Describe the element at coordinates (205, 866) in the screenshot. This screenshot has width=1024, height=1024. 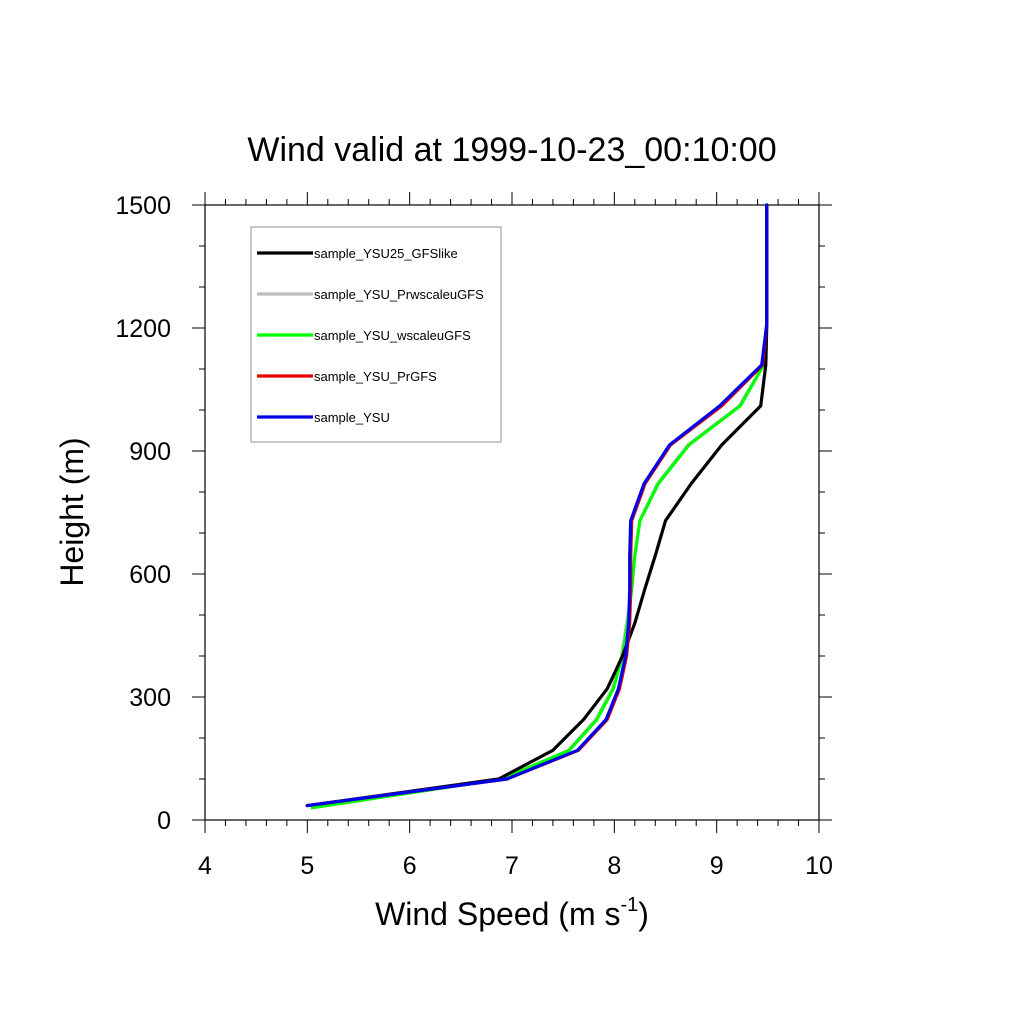
I see `x-tick-label: 4` at that location.